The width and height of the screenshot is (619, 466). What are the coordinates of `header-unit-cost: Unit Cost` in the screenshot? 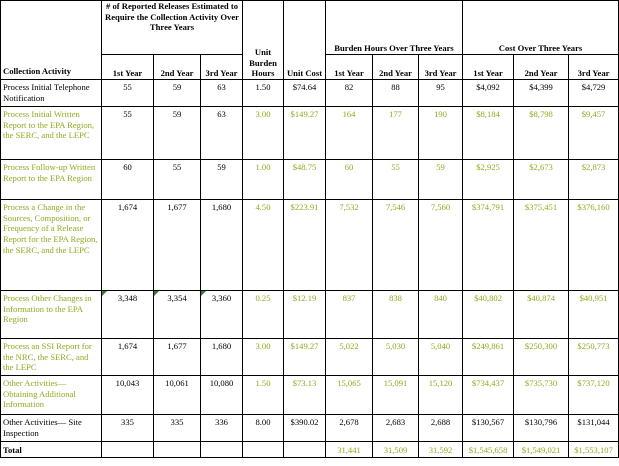 It's located at (305, 40).